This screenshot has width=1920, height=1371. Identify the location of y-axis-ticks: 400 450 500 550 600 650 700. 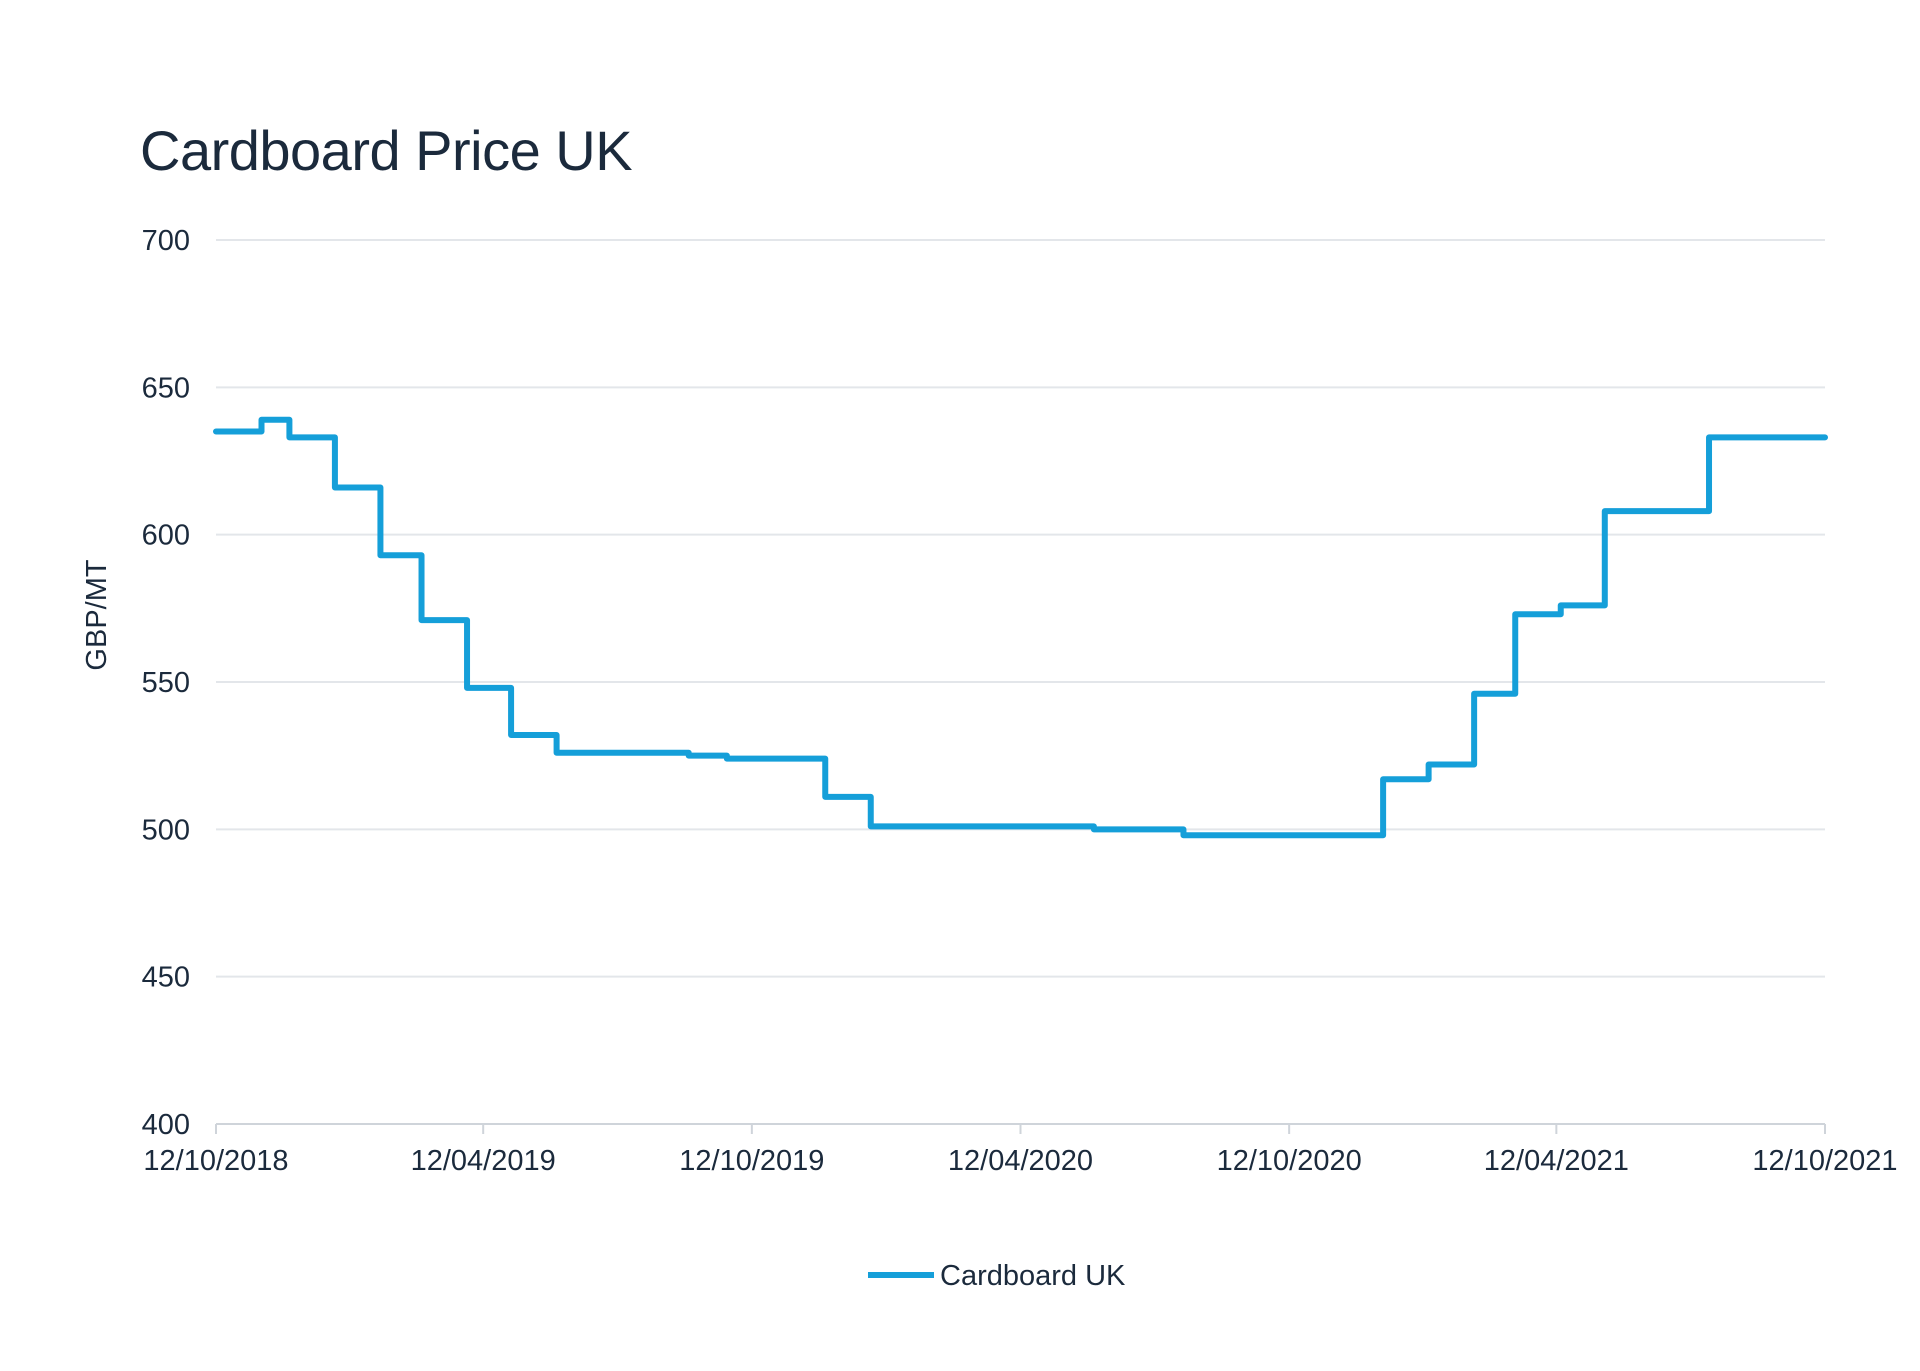
(166, 683).